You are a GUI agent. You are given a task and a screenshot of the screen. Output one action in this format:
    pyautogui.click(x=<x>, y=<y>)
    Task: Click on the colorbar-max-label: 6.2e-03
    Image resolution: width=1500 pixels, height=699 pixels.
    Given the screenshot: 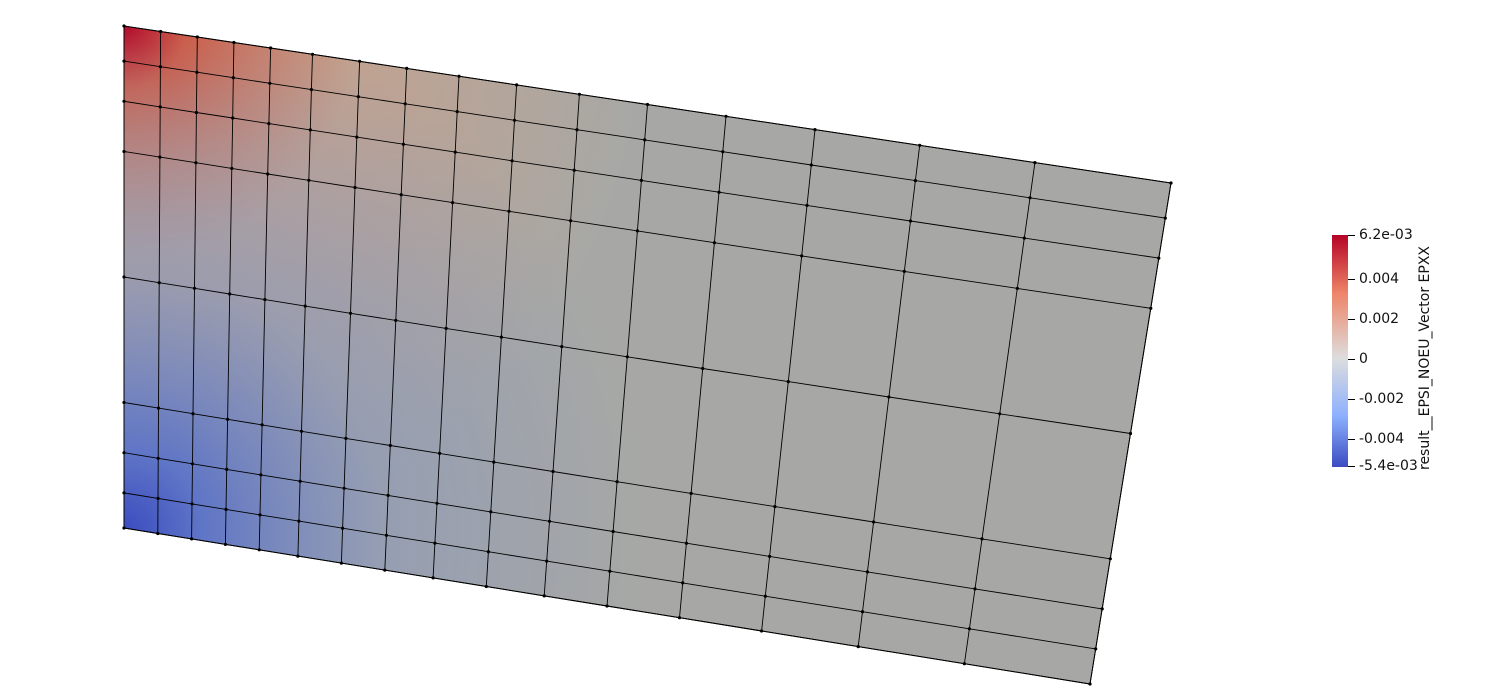 What is the action you would take?
    pyautogui.click(x=1386, y=235)
    